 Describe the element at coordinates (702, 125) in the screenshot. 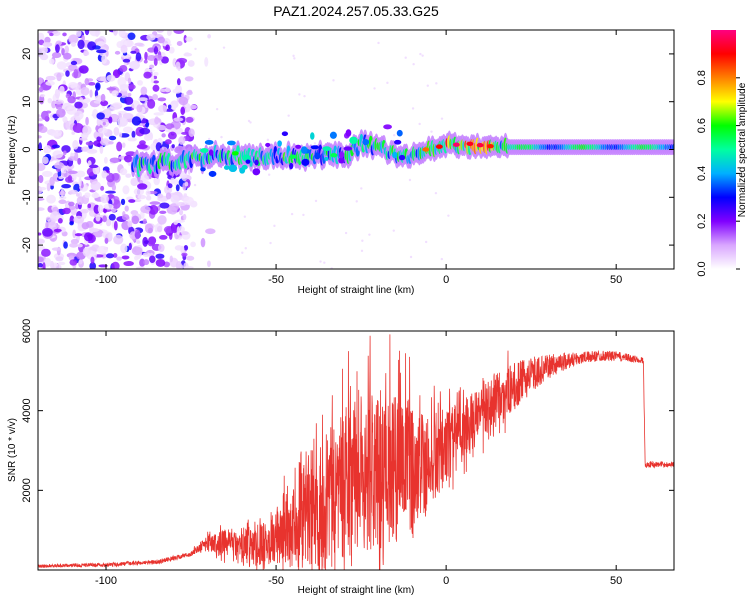

I see `colorbar-tick-label: 0.6` at that location.